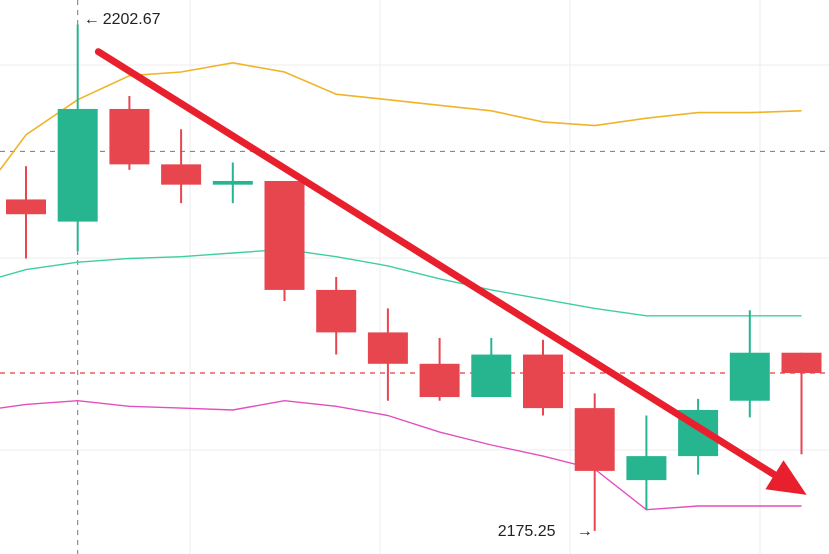  What do you see at coordinates (92, 19) in the screenshot?
I see `high-marker-arrow-icon: ←` at bounding box center [92, 19].